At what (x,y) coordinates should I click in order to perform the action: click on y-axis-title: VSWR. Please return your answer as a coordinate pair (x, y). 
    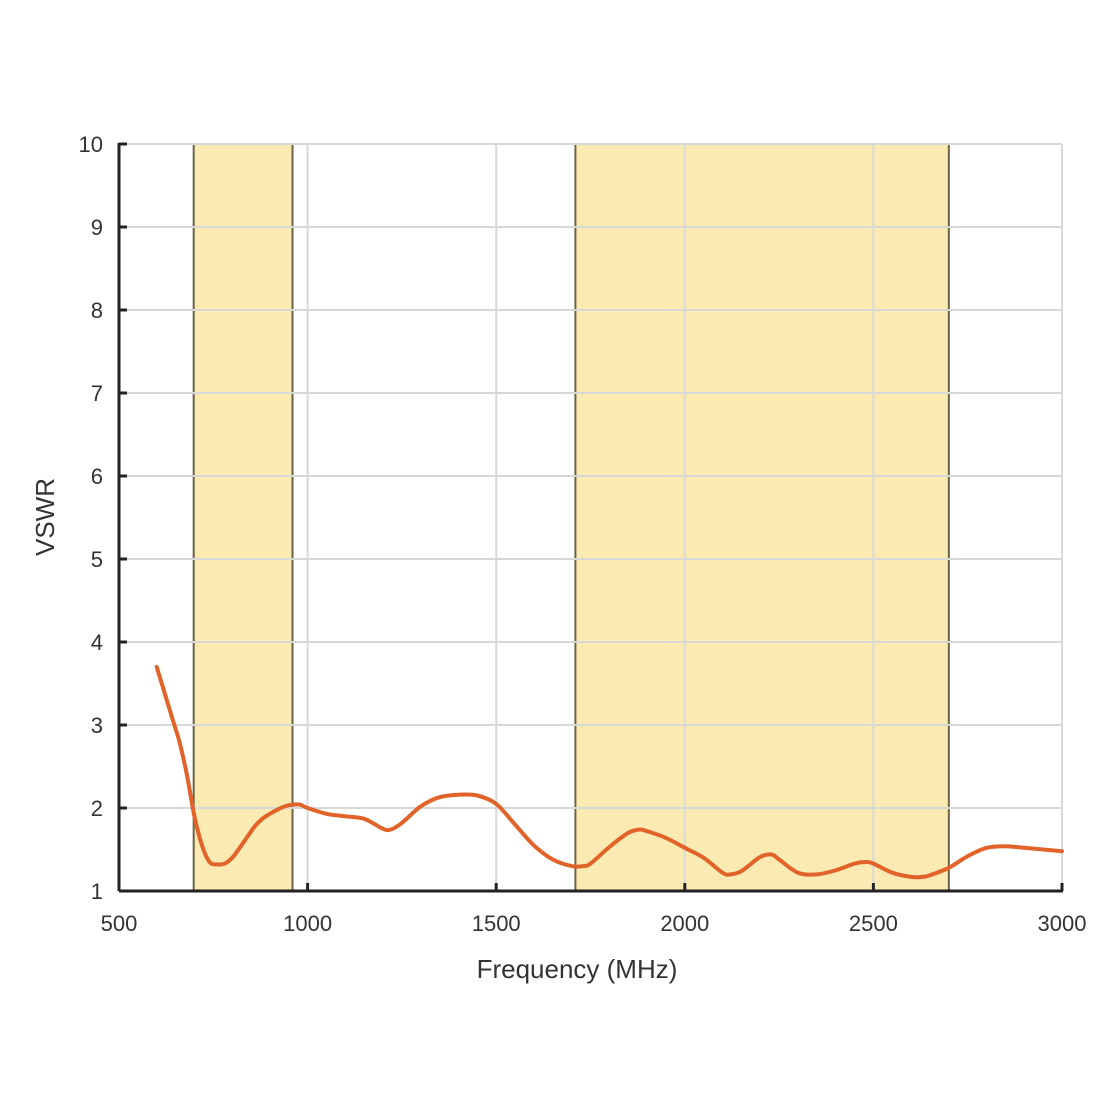
    Looking at the image, I should click on (45, 517).